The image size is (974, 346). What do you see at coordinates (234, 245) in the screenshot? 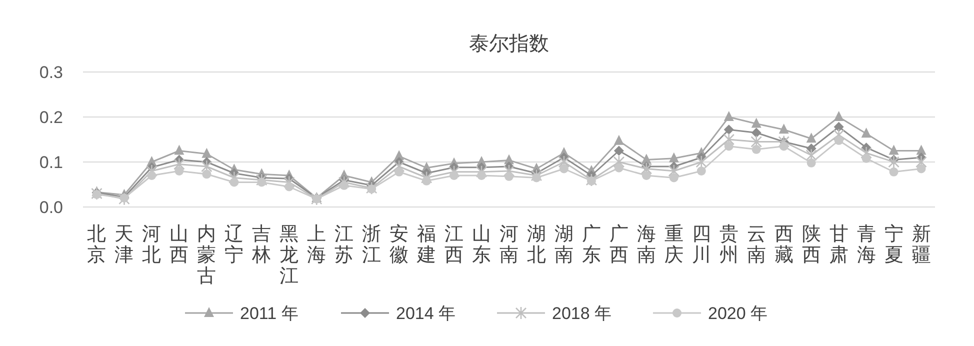
I see `x-tick-label: 辽宁` at bounding box center [234, 245].